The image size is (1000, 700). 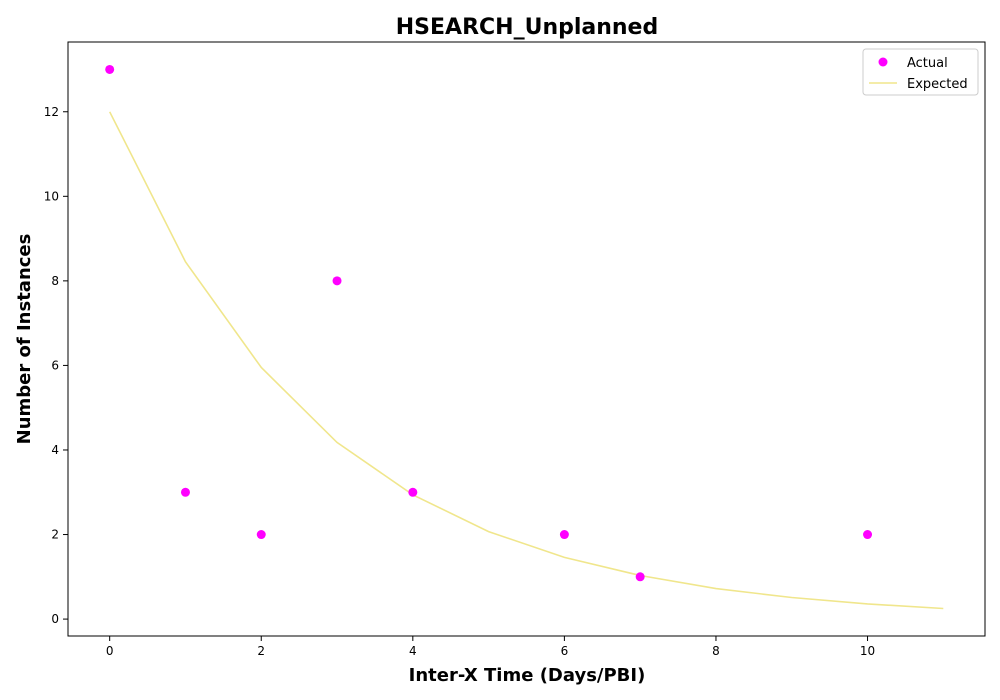 What do you see at coordinates (51, 112) in the screenshot?
I see `y-tick-label: 12` at bounding box center [51, 112].